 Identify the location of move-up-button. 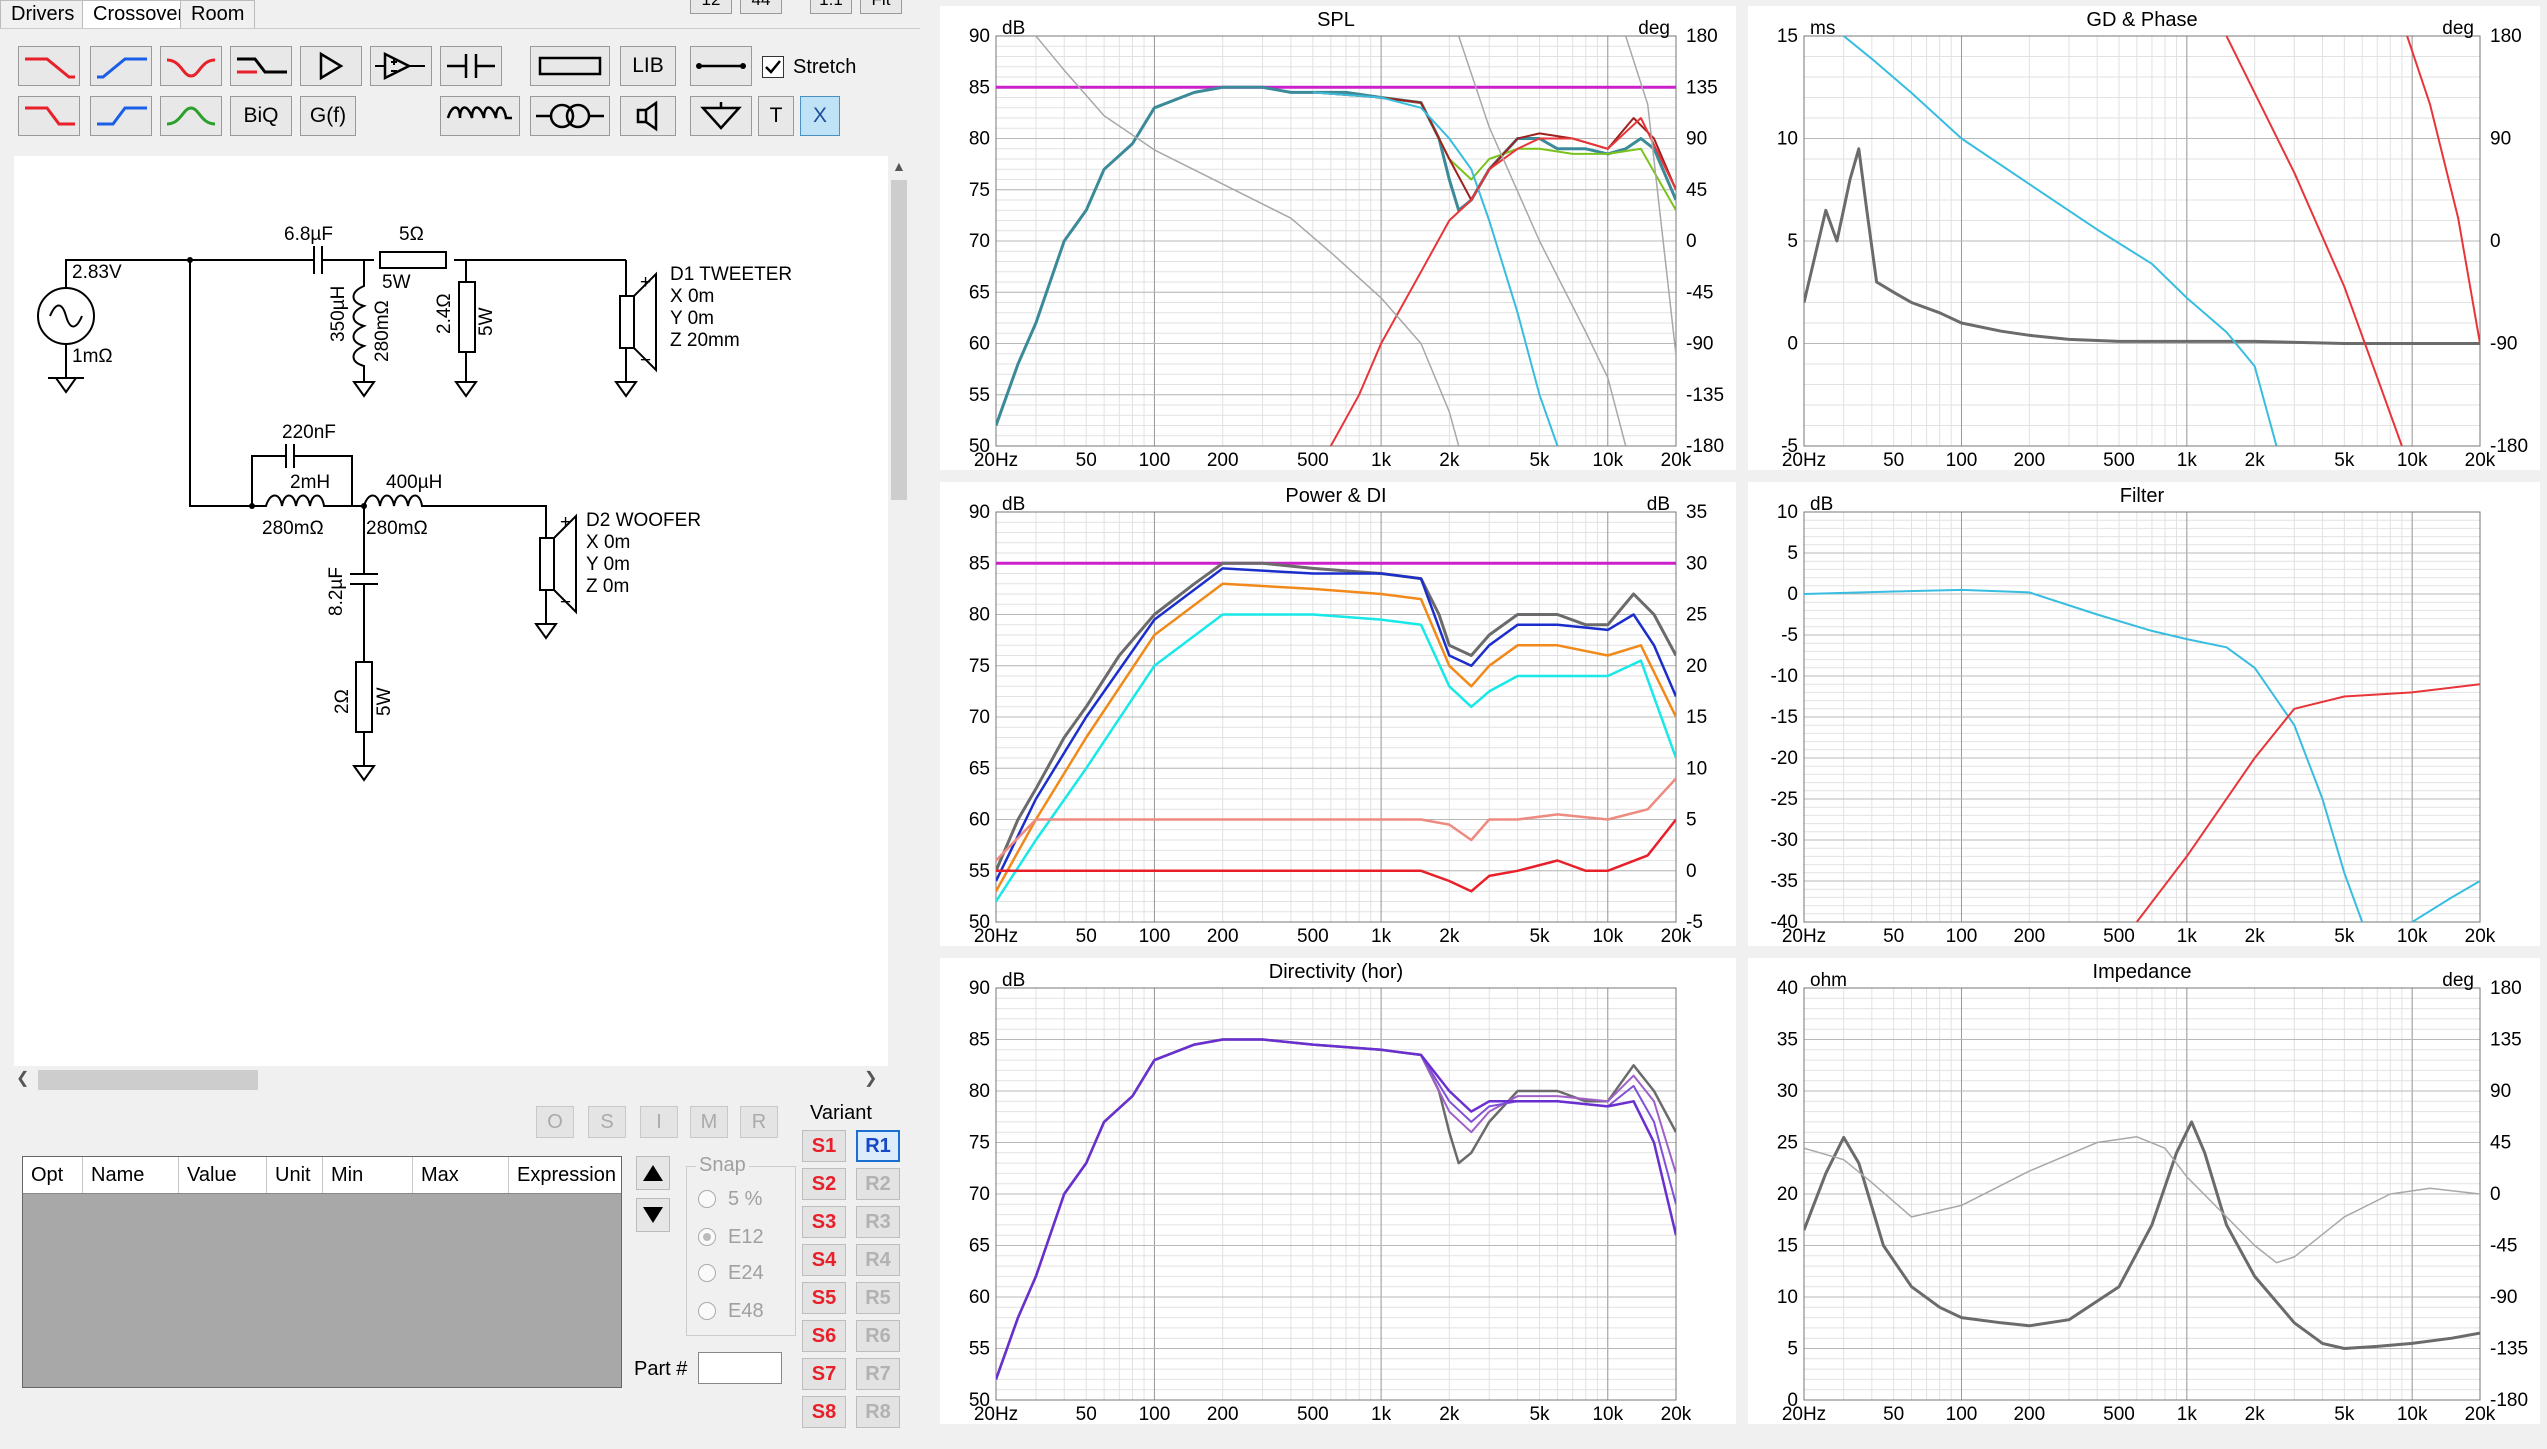
(653, 1173).